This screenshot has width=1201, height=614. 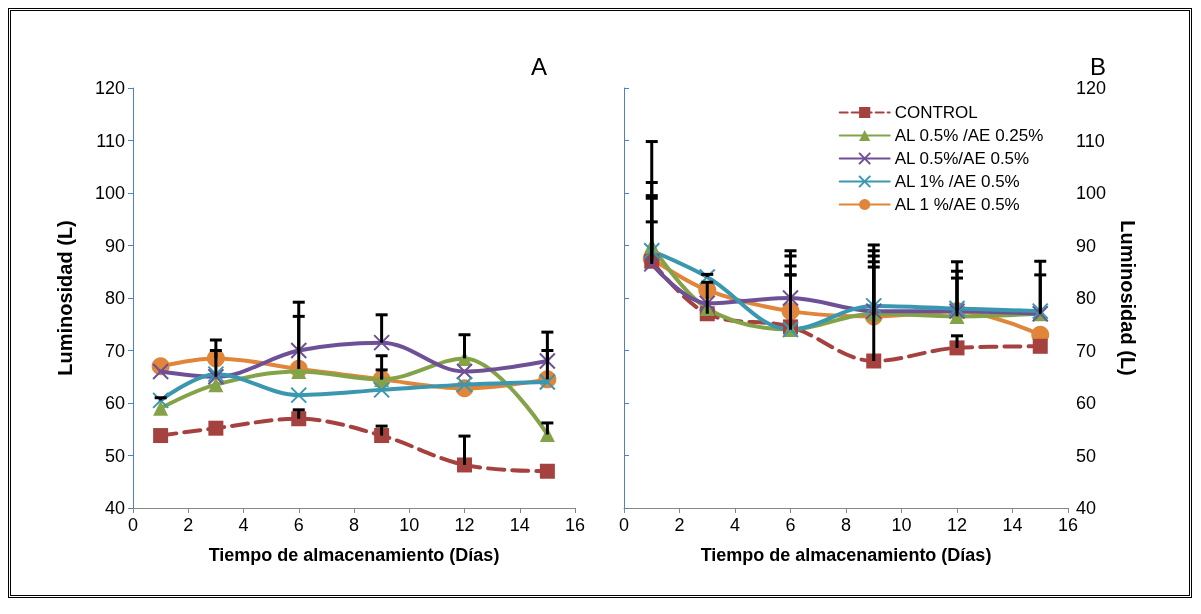 I want to click on chart-title: B, so click(x=1098, y=66).